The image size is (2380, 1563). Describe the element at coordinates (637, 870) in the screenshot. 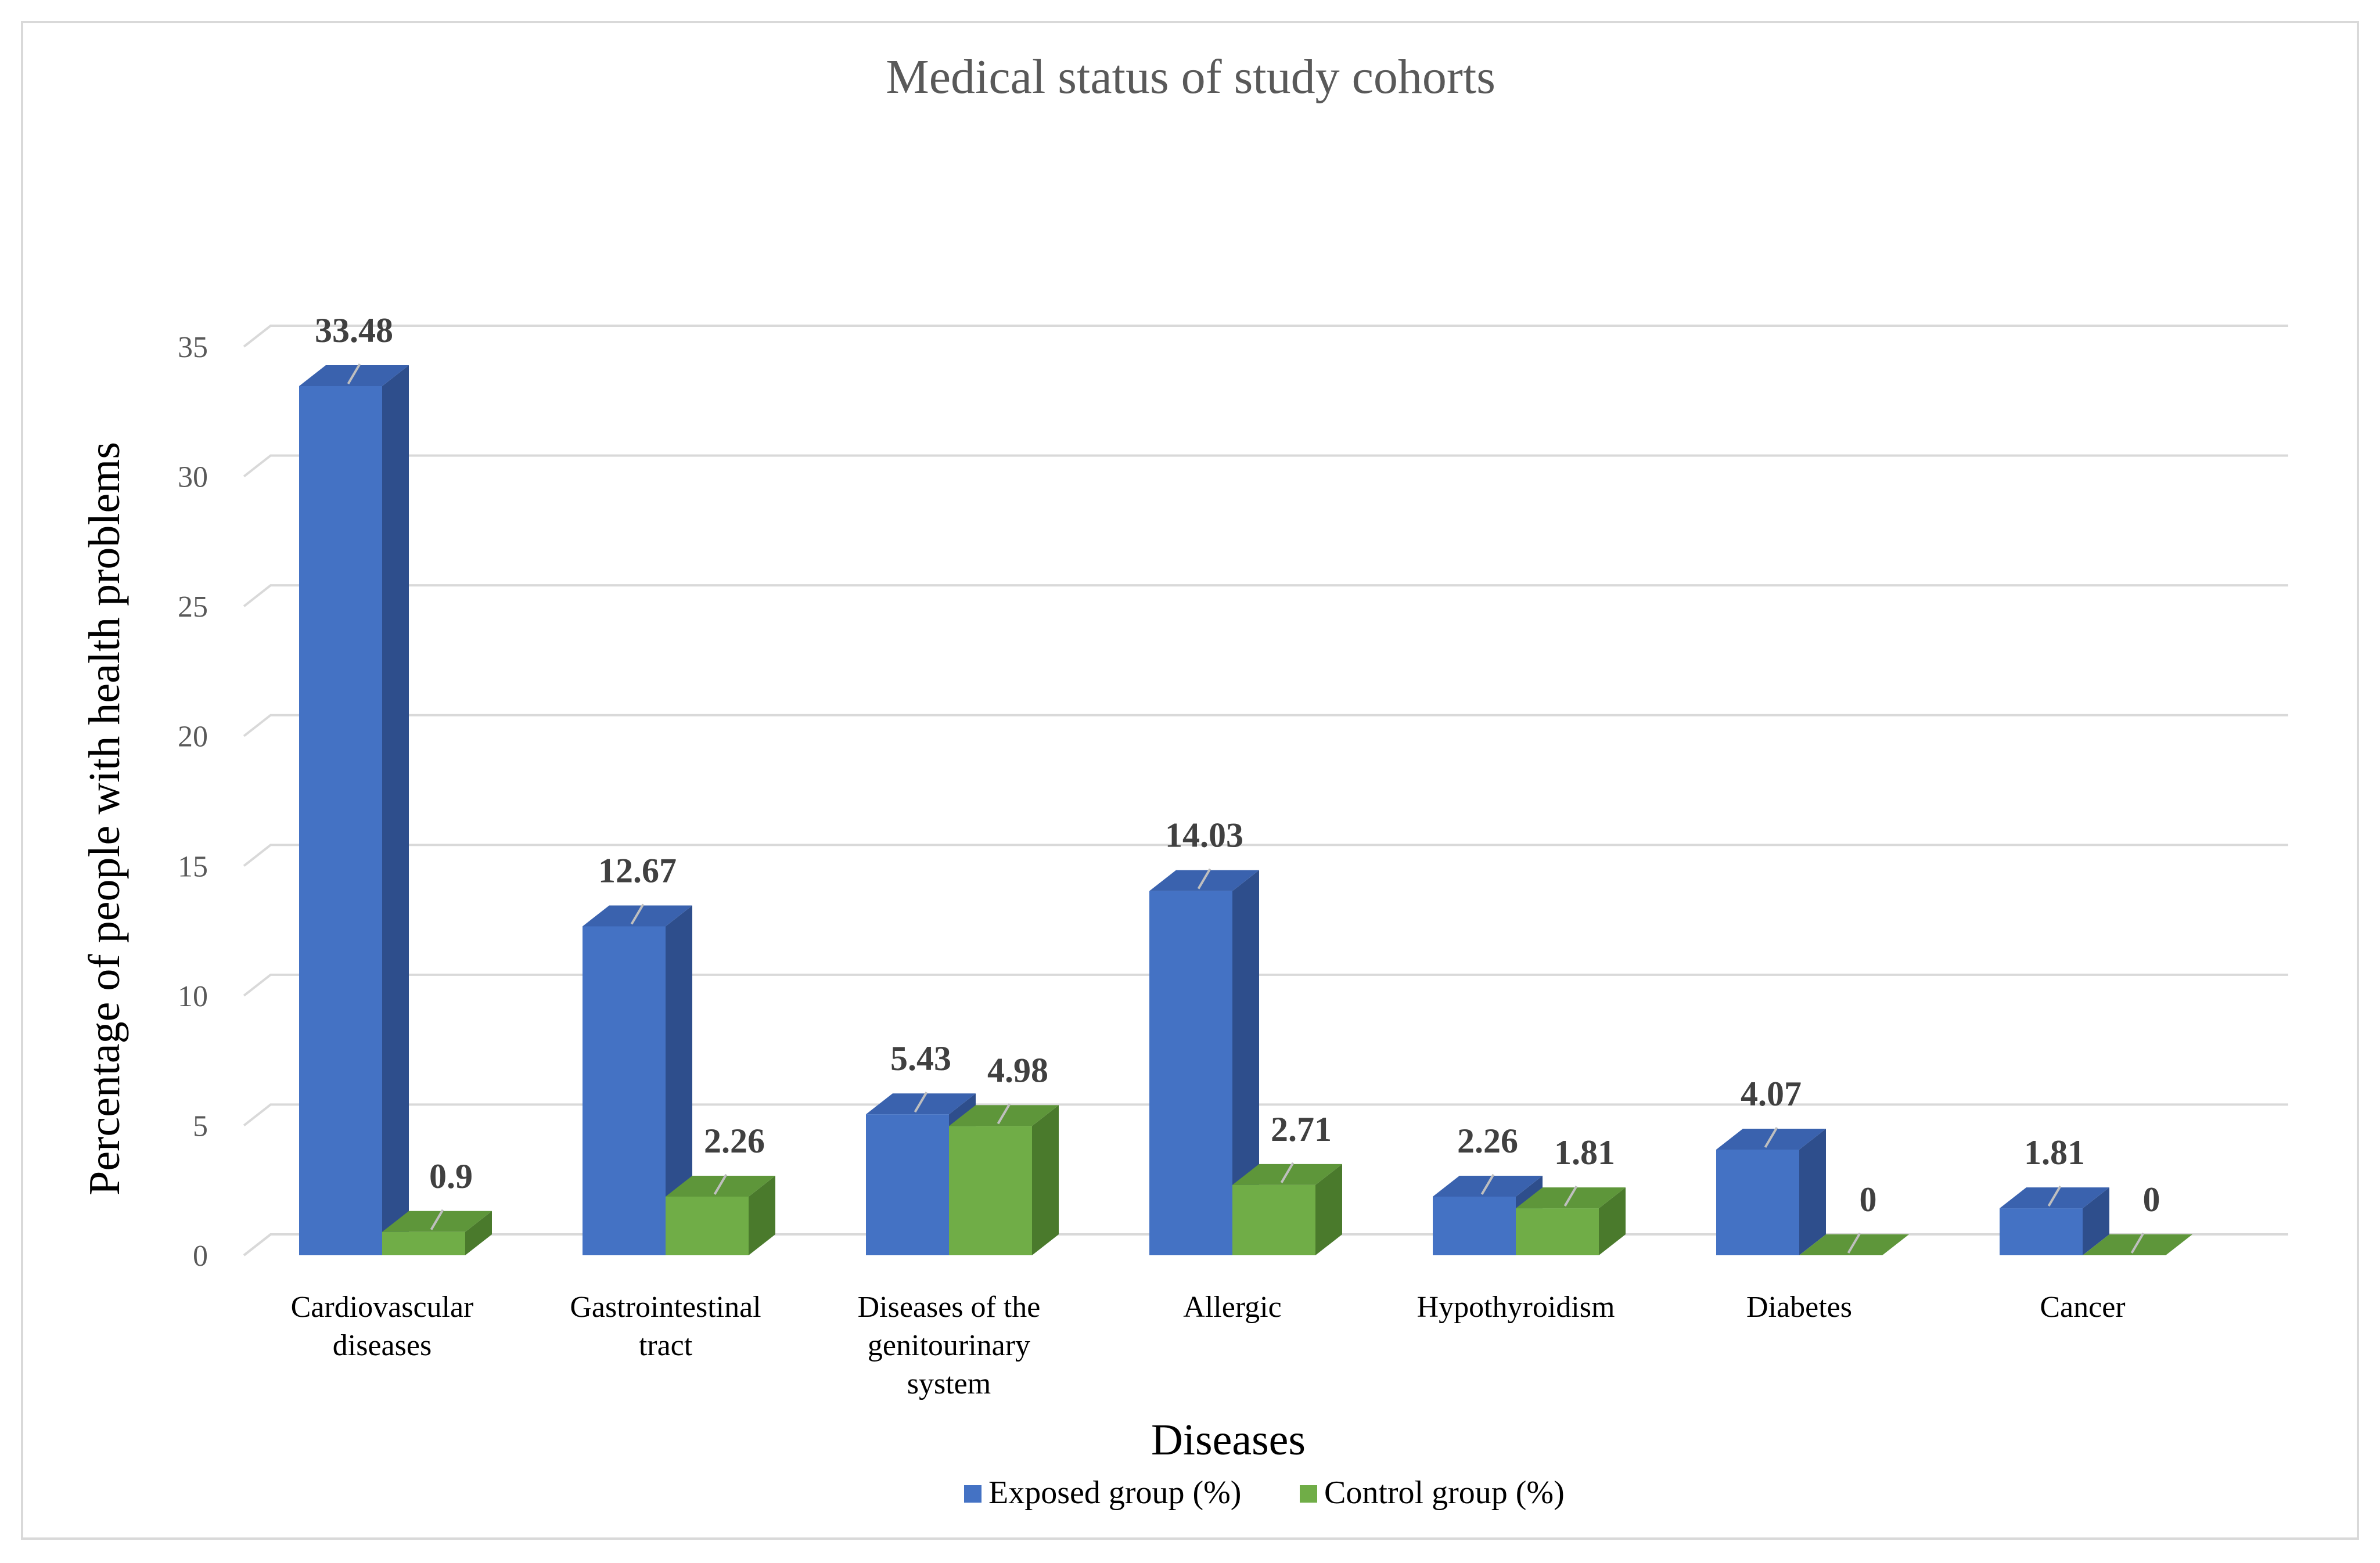

I see `value-label-exposed-1: 12.67` at that location.